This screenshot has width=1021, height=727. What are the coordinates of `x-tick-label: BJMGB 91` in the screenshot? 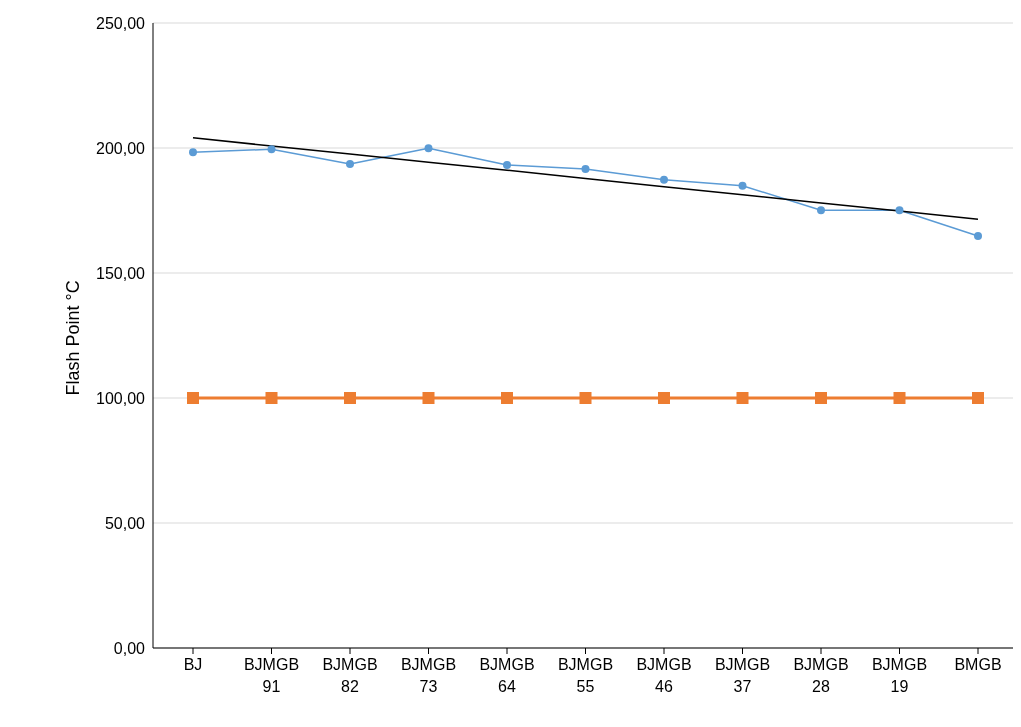 It's located at (271, 675).